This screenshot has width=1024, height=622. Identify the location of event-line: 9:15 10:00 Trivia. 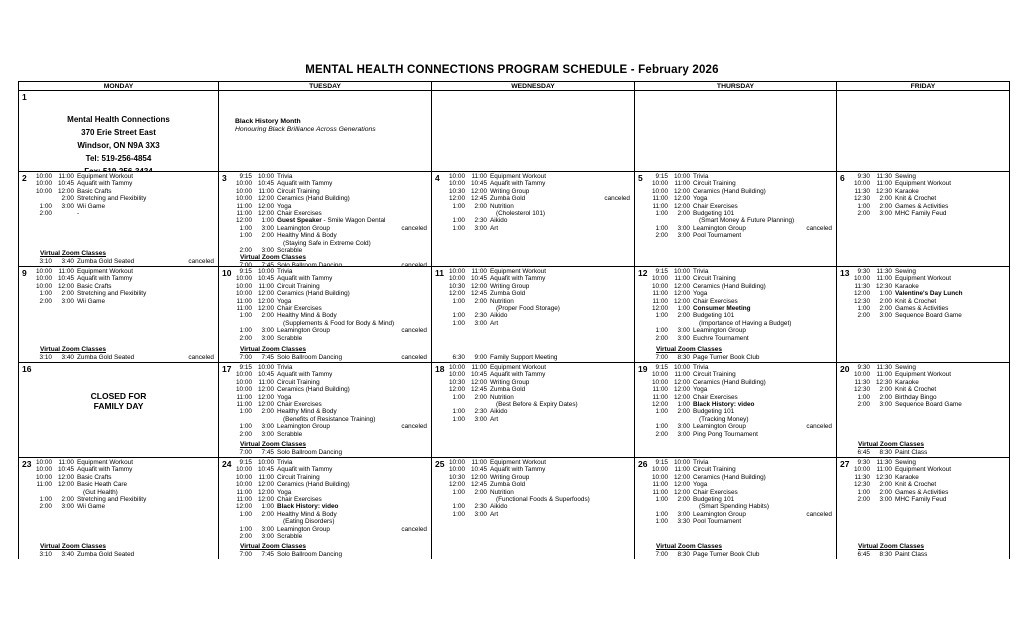
(742, 271).